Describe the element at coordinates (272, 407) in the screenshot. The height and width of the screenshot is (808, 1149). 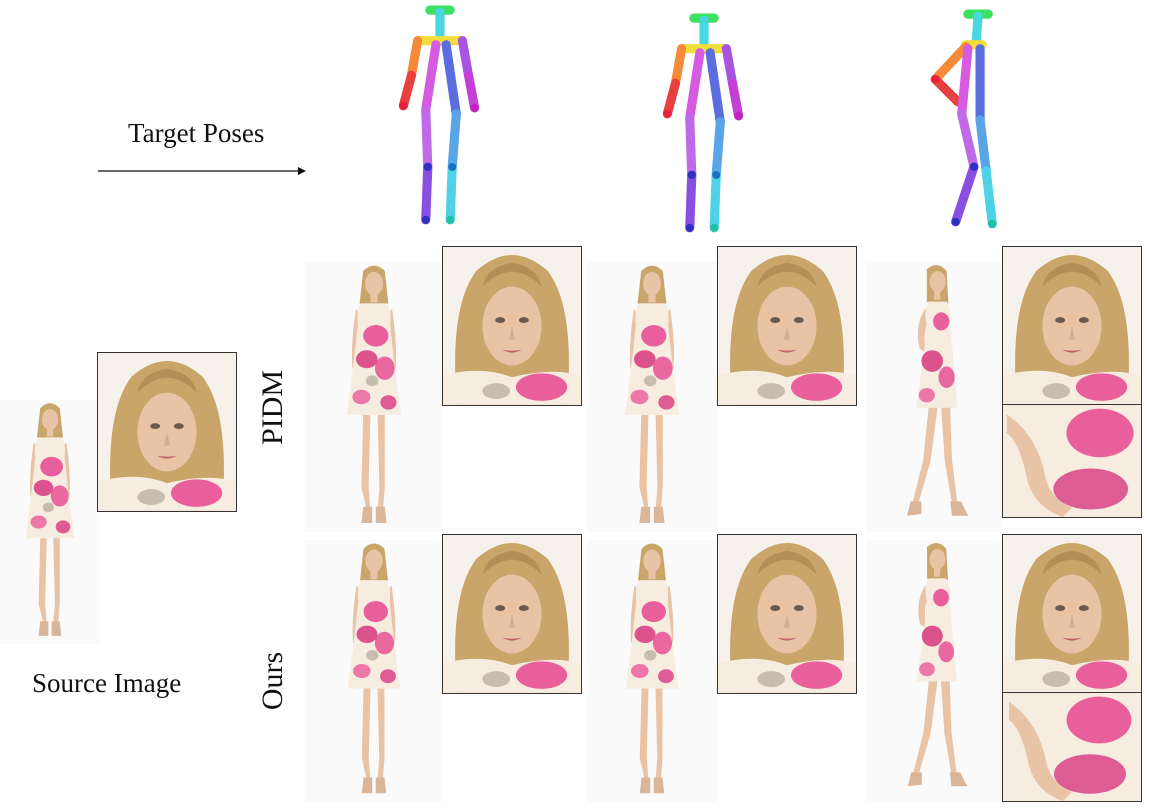
I see `row-label-pidm: PIDM` at that location.